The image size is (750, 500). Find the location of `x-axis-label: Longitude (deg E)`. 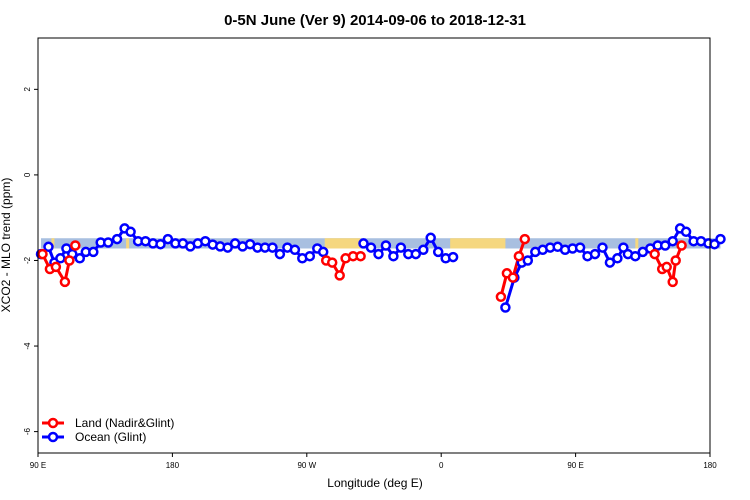

x-axis-label: Longitude (deg E) is located at coordinates (374, 483).